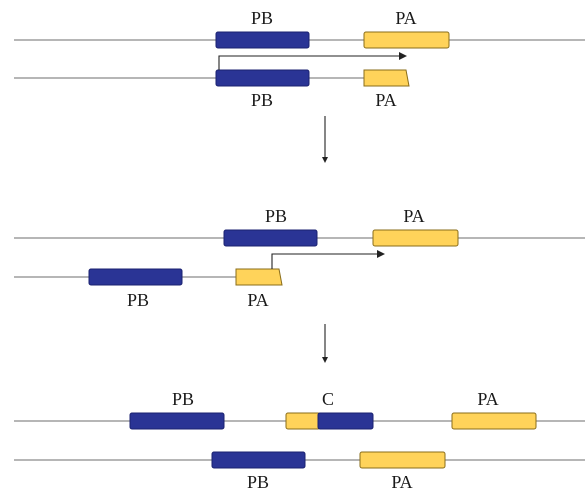 This screenshot has width=585, height=494. What do you see at coordinates (328, 399) in the screenshot?
I see `chimera-label: C` at bounding box center [328, 399].